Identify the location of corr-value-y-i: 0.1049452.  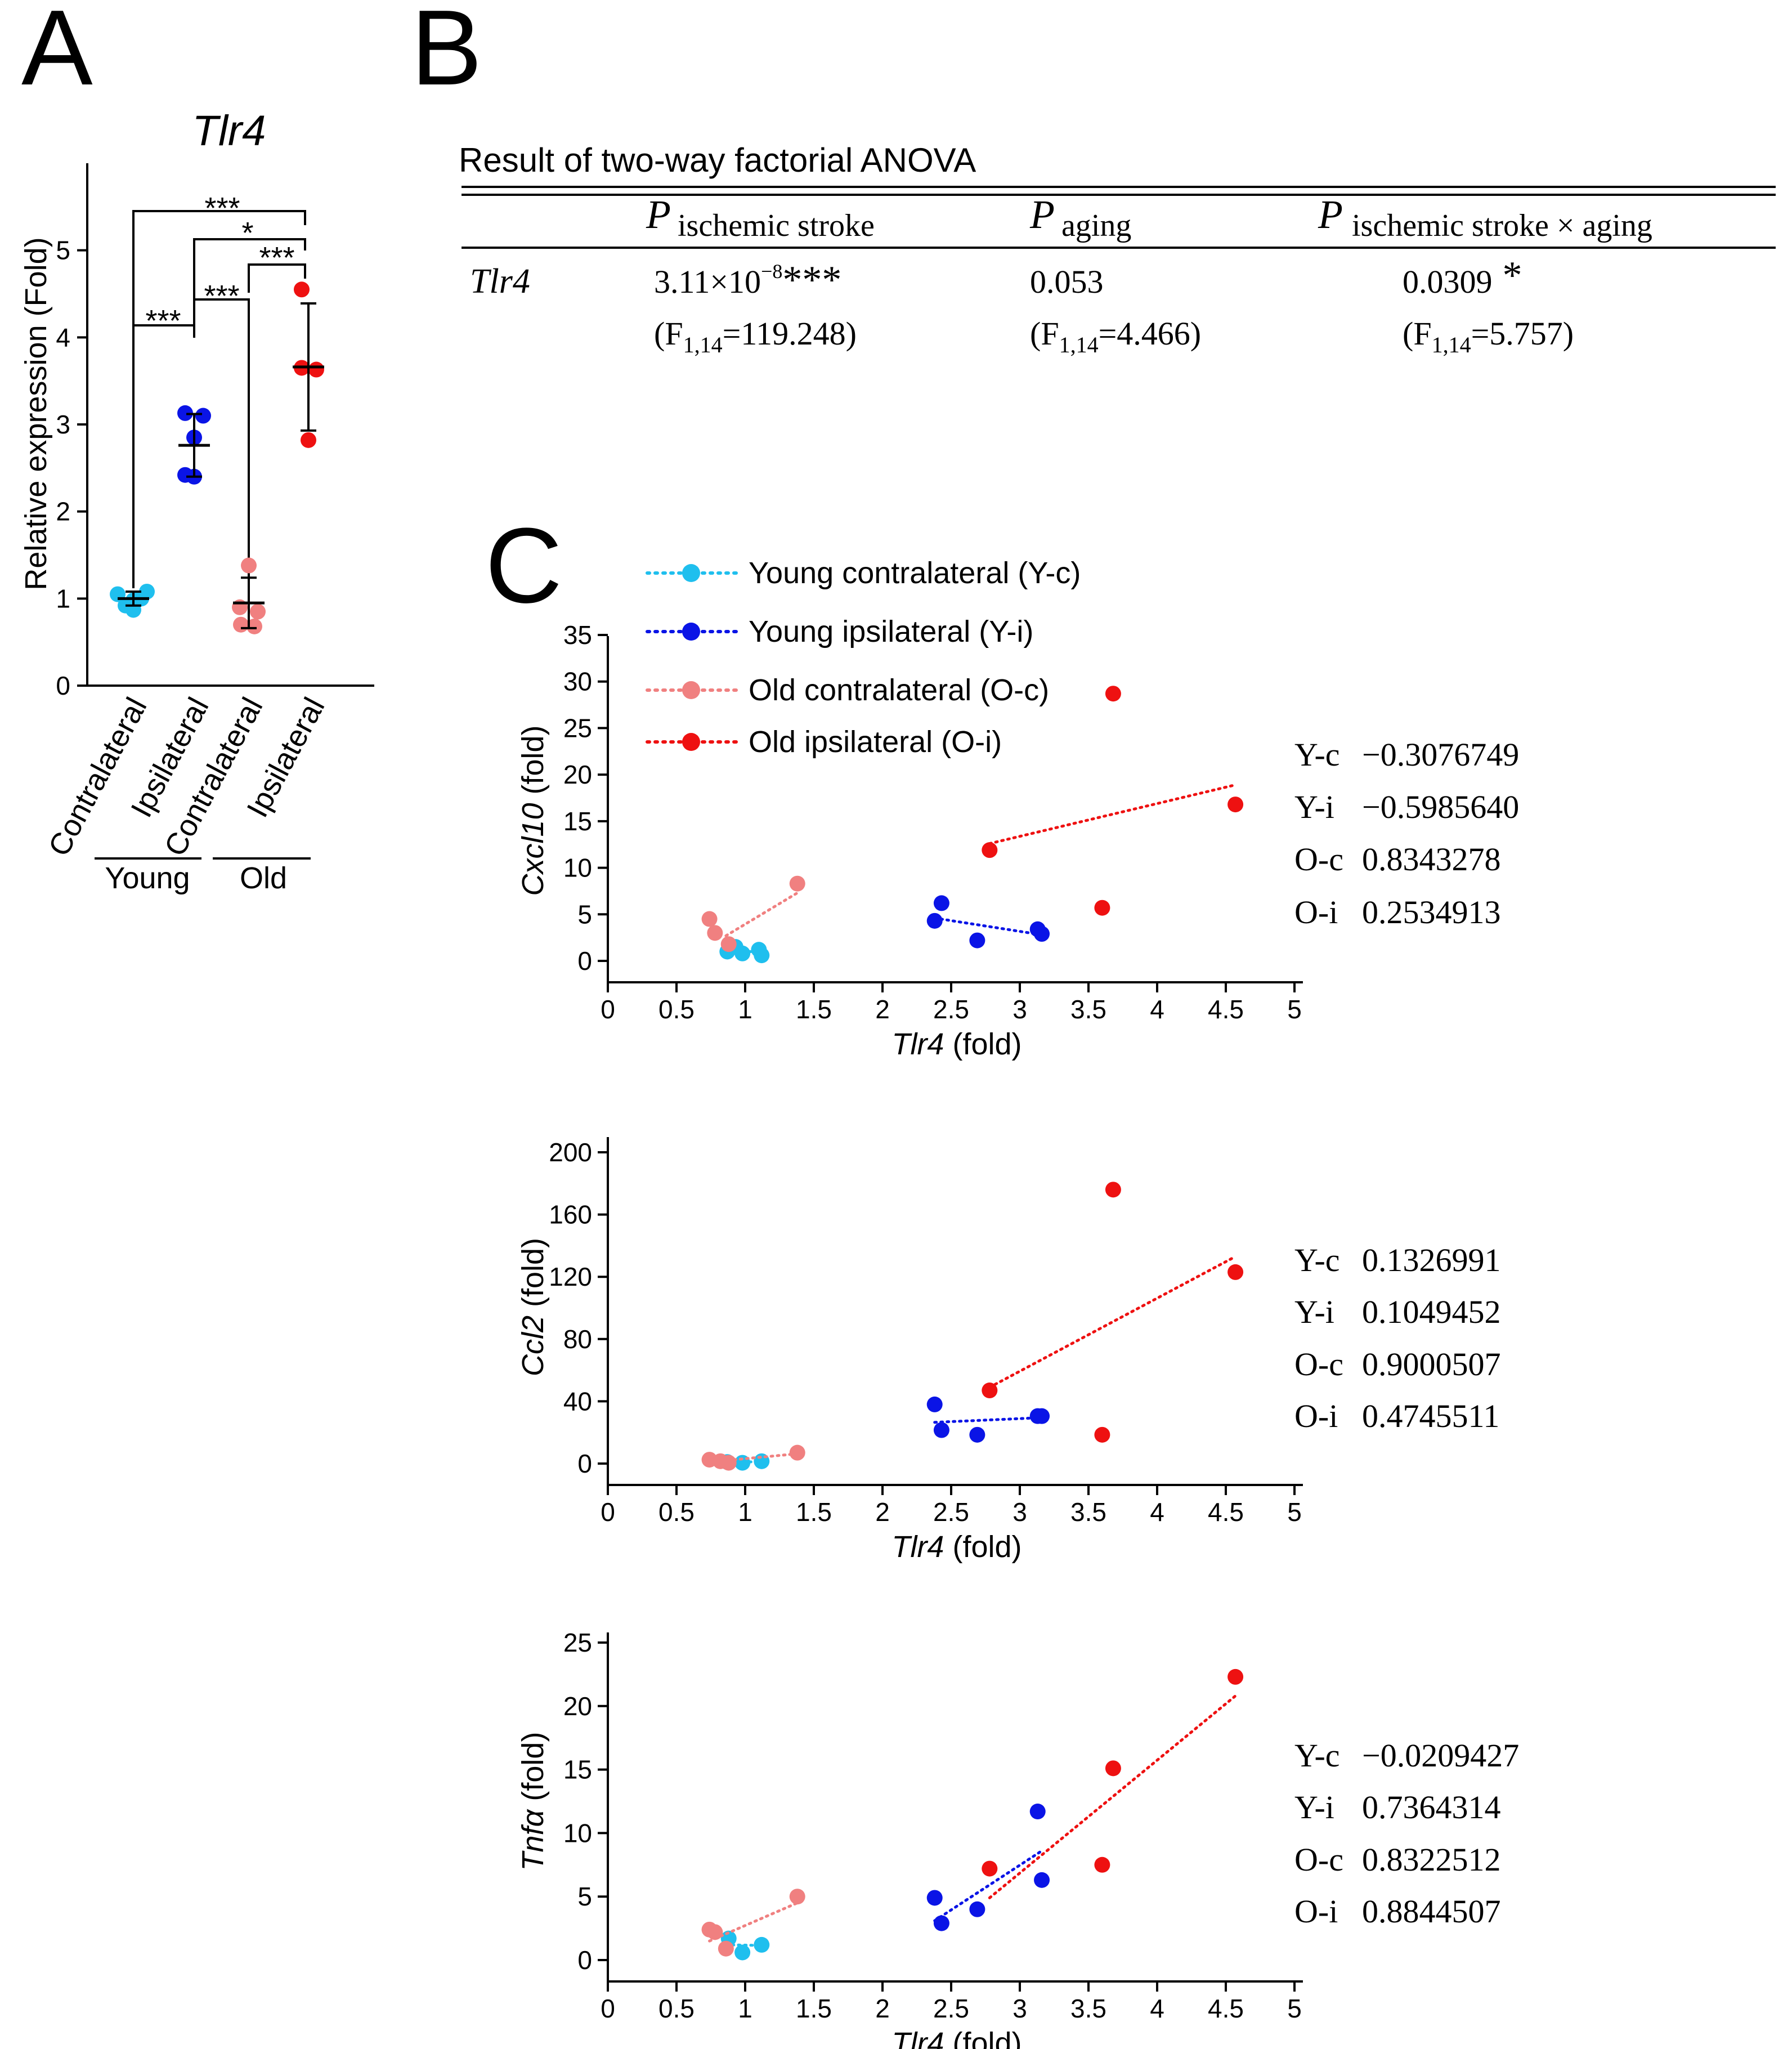
(1431, 1312).